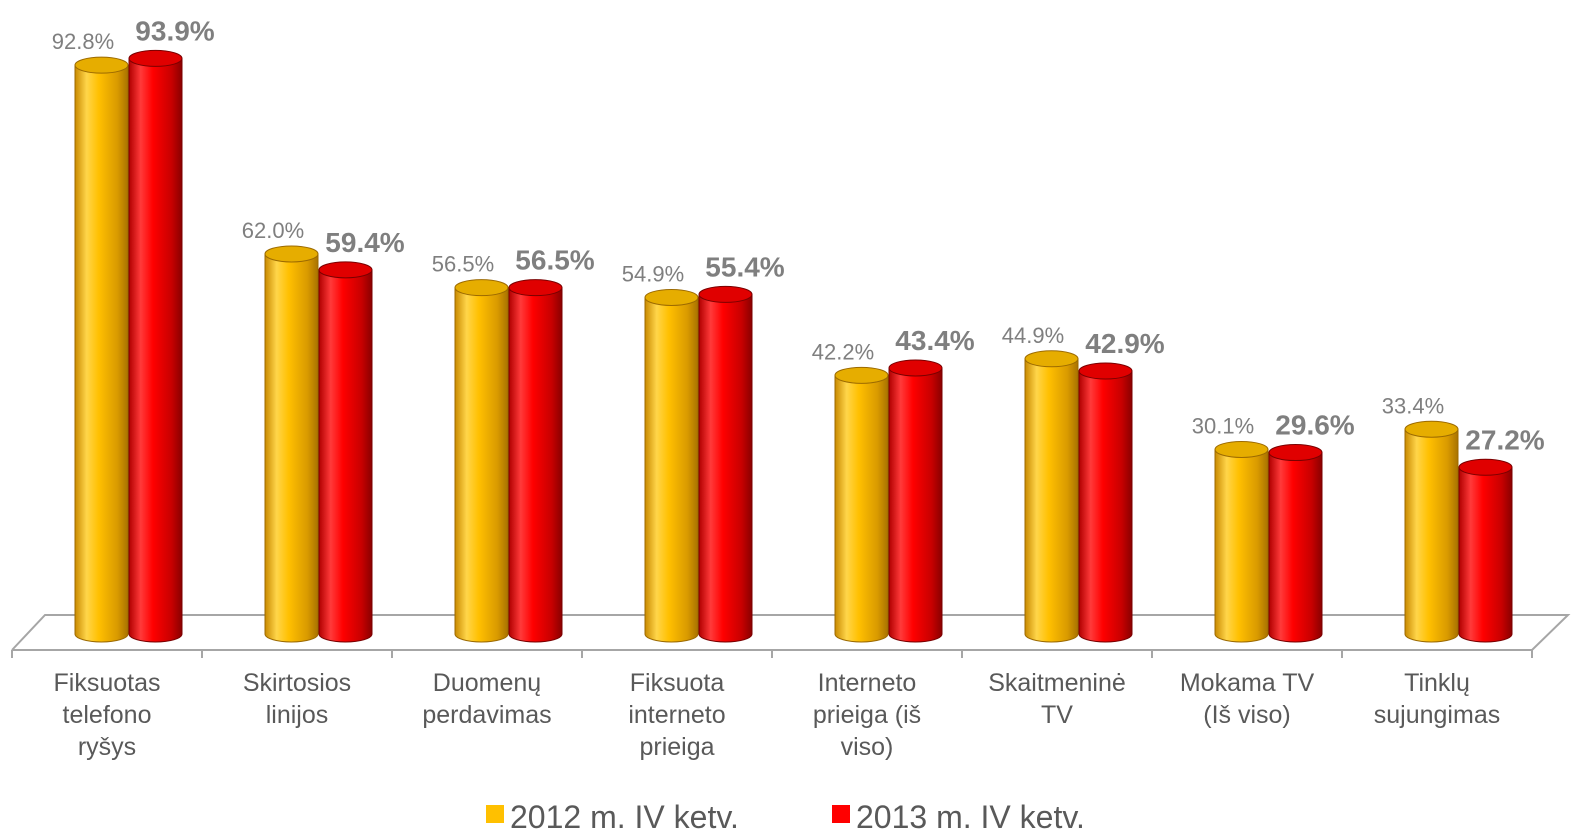 The image size is (1583, 838). What do you see at coordinates (1033, 335) in the screenshot?
I see `data-label: 44.9%` at bounding box center [1033, 335].